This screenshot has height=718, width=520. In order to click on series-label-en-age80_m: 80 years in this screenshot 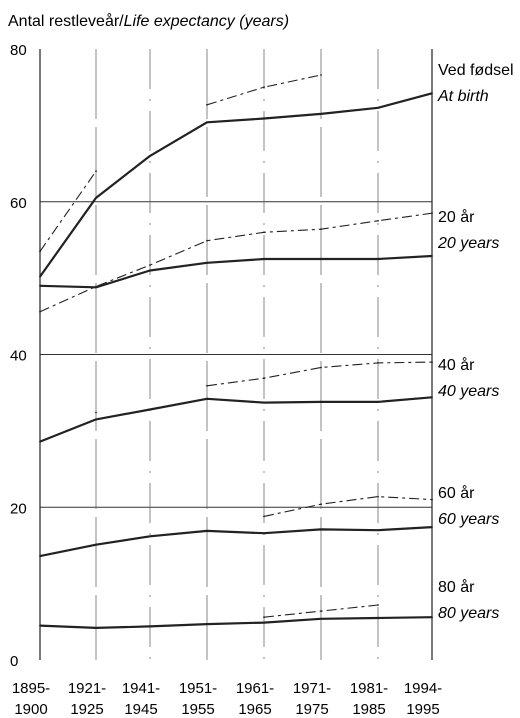, I will do `click(468, 613)`.